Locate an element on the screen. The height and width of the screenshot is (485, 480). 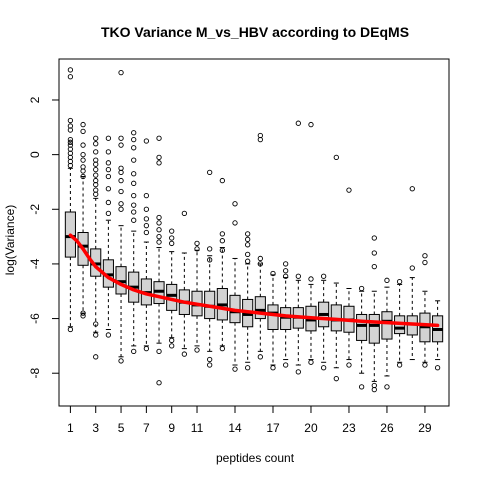
y-axis-label: log(Variance) is located at coordinates (10, 240).